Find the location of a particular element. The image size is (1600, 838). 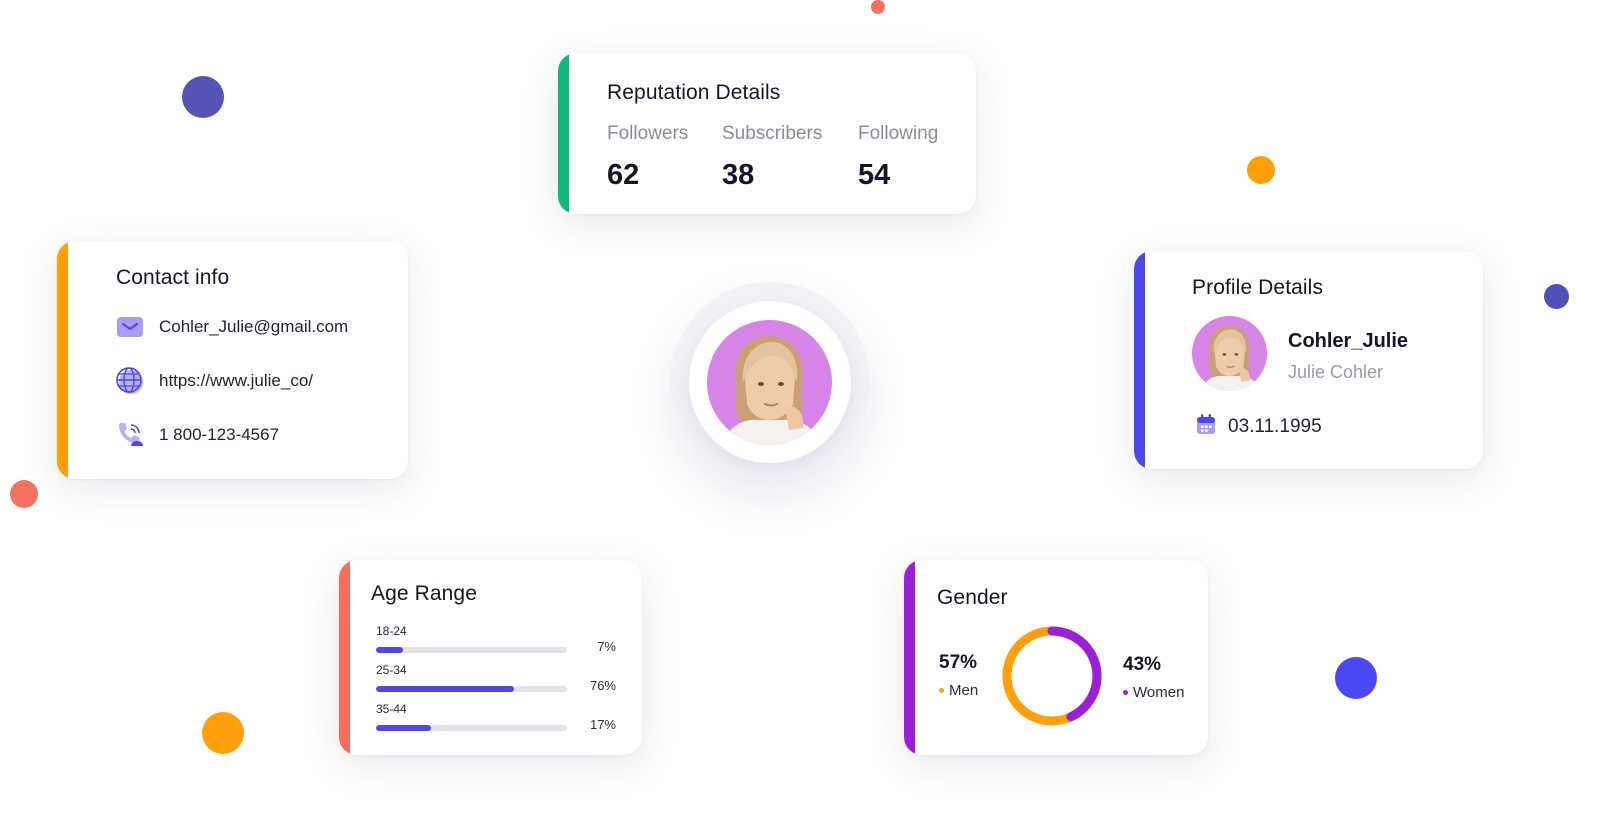

profile-dob-row: 03.11.1995 is located at coordinates (1259, 426).